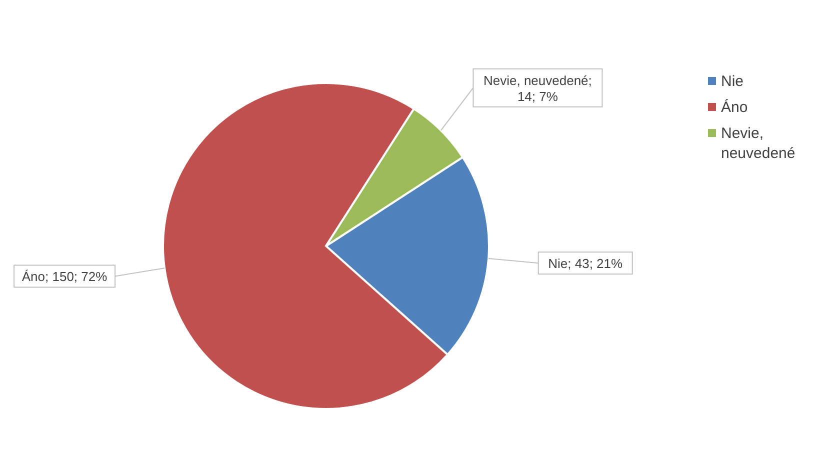 This screenshot has width=839, height=471. What do you see at coordinates (65, 276) in the screenshot?
I see `data-label: Áno; 150; 72%` at bounding box center [65, 276].